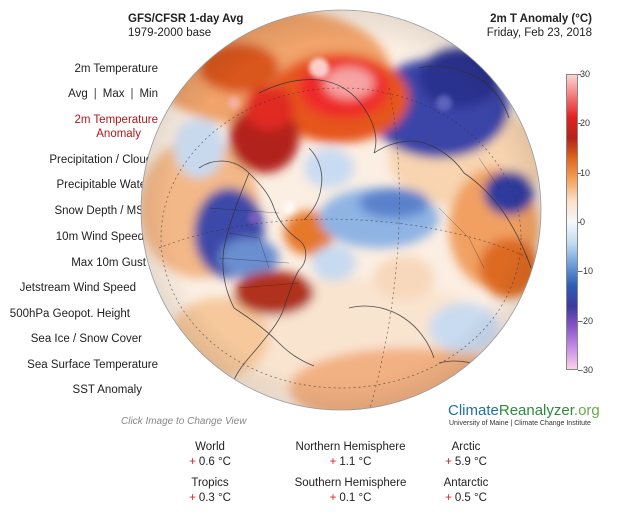  Describe the element at coordinates (214, 498) in the screenshot. I see `stat-value: 0.3 °C` at that location.